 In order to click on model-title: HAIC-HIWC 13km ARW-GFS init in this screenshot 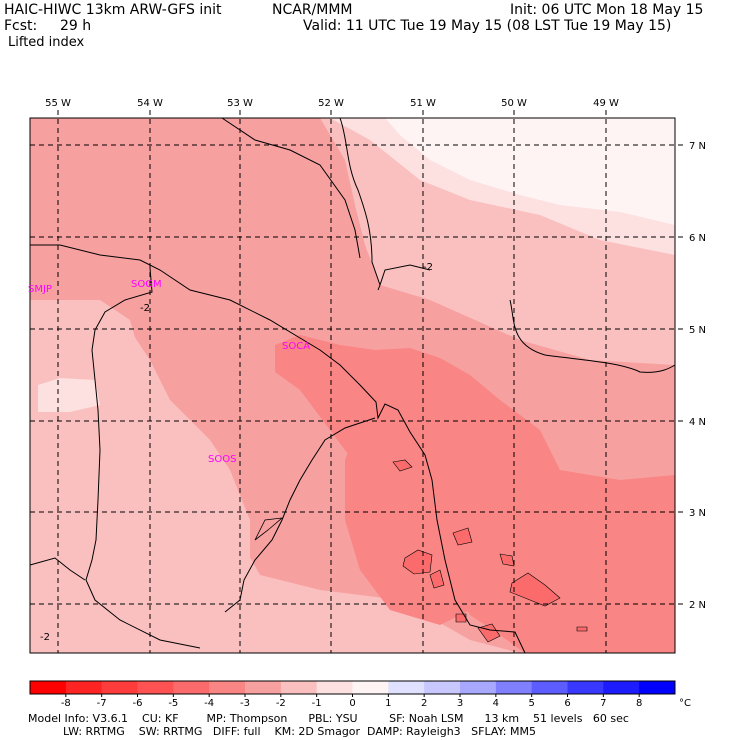, I will do `click(113, 10)`.